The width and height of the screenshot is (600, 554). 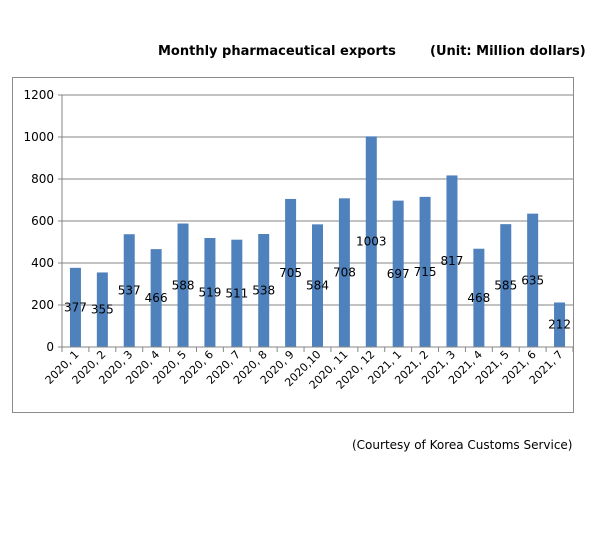 What do you see at coordinates (277, 51) in the screenshot?
I see `chart-title: Monthly pharmaceutical exports` at bounding box center [277, 51].